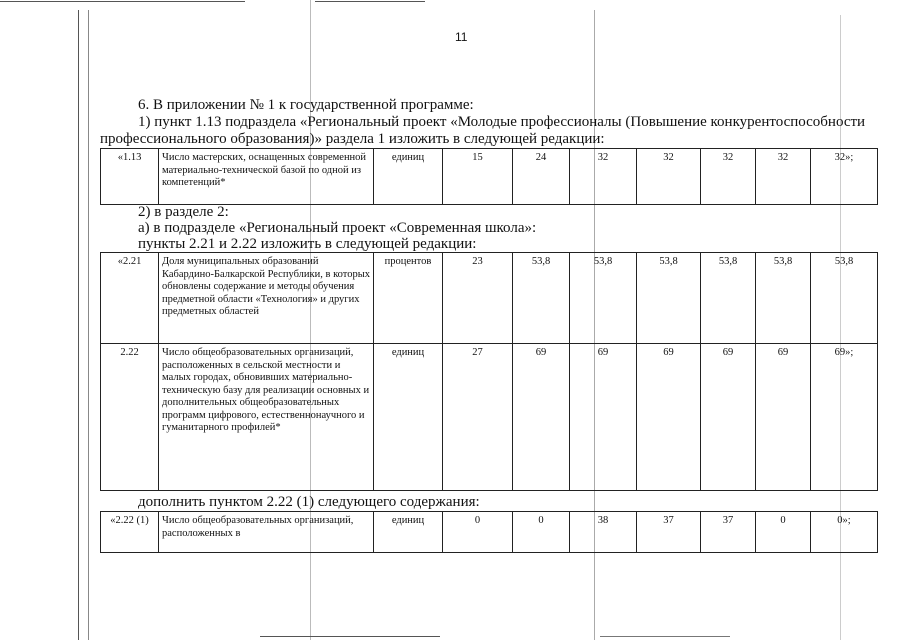 This screenshot has height=640, width=905. I want to click on year-value: 23, so click(477, 298).